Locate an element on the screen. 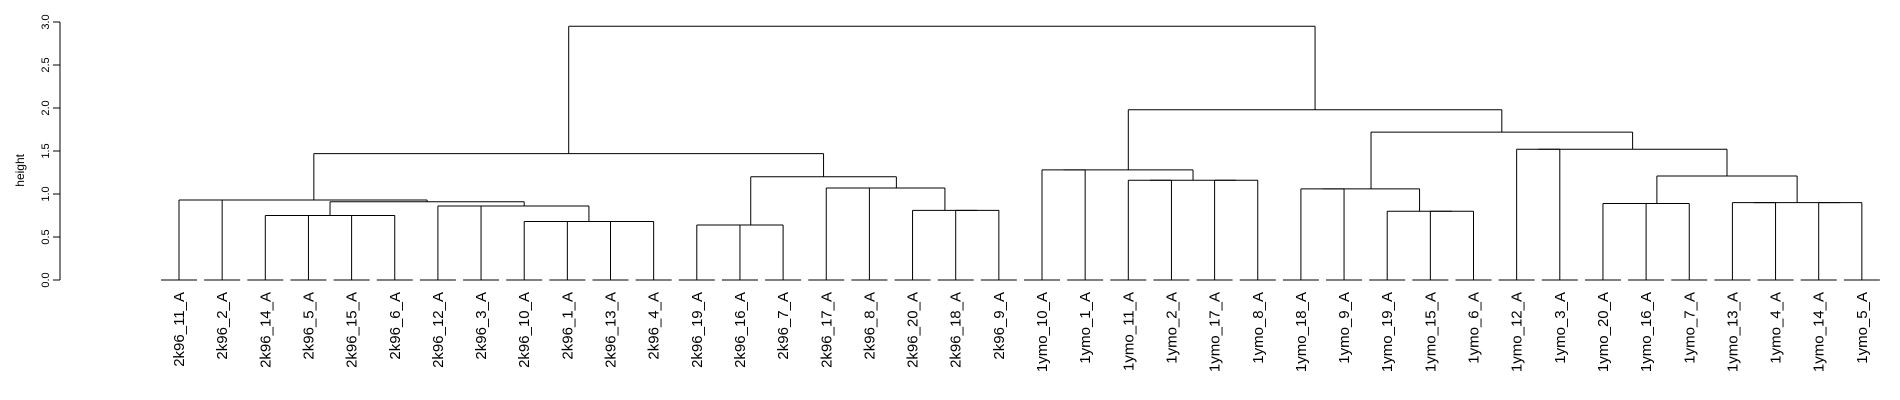 The width and height of the screenshot is (1900, 400). leaf-label: 1ymo_9_A is located at coordinates (1344, 328).